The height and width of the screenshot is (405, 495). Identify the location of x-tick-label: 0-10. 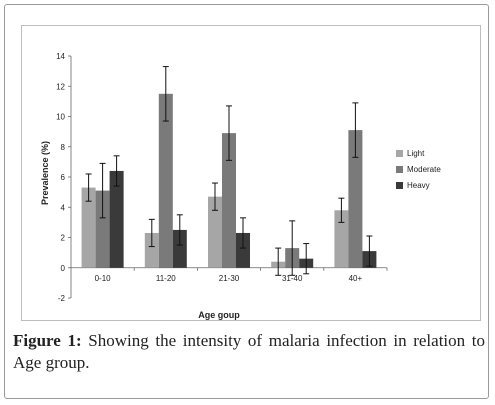
(103, 278).